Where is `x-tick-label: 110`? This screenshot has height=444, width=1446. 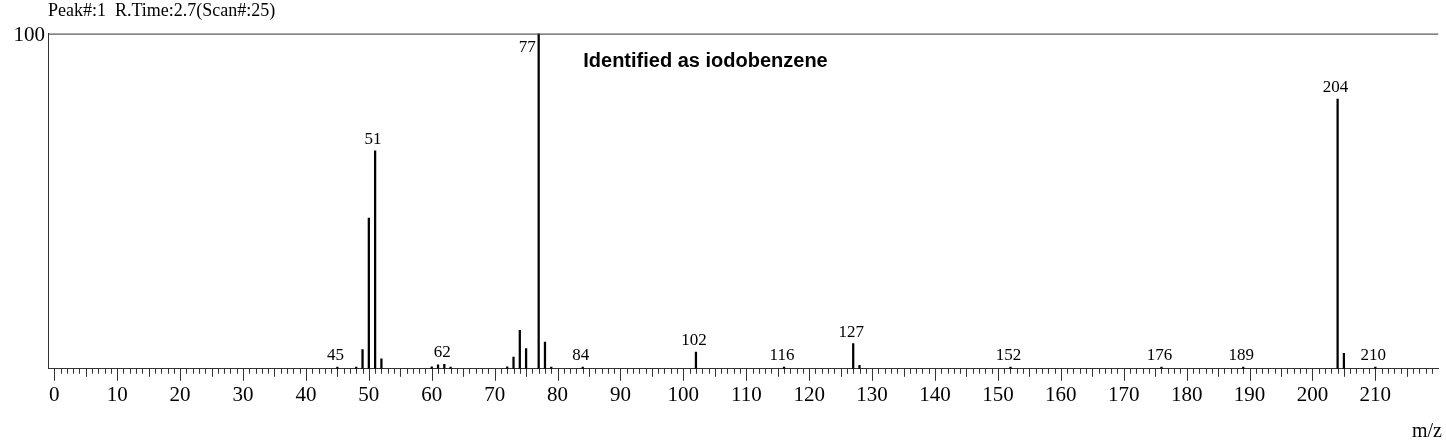 x-tick-label: 110 is located at coordinates (746, 393).